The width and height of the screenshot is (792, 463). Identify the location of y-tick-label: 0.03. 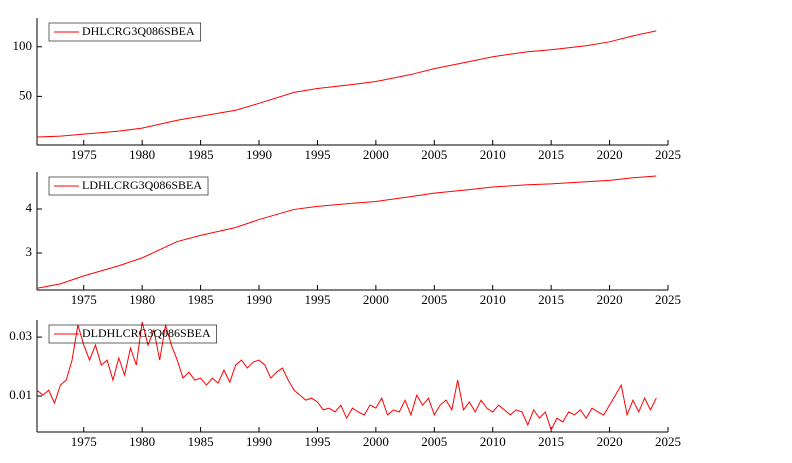
(20, 335).